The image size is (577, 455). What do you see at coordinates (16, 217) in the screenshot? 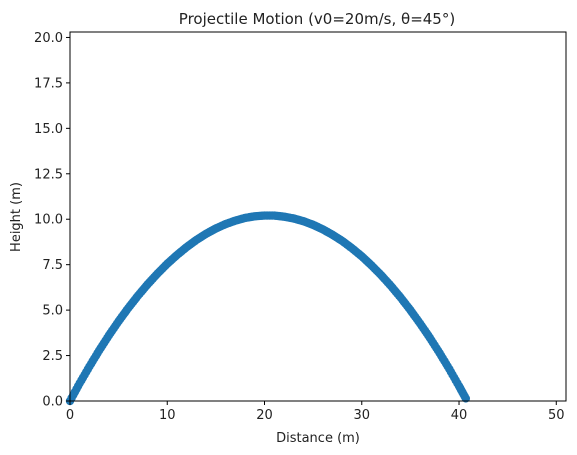
I see `y-axis-label: Height (m)` at bounding box center [16, 217].